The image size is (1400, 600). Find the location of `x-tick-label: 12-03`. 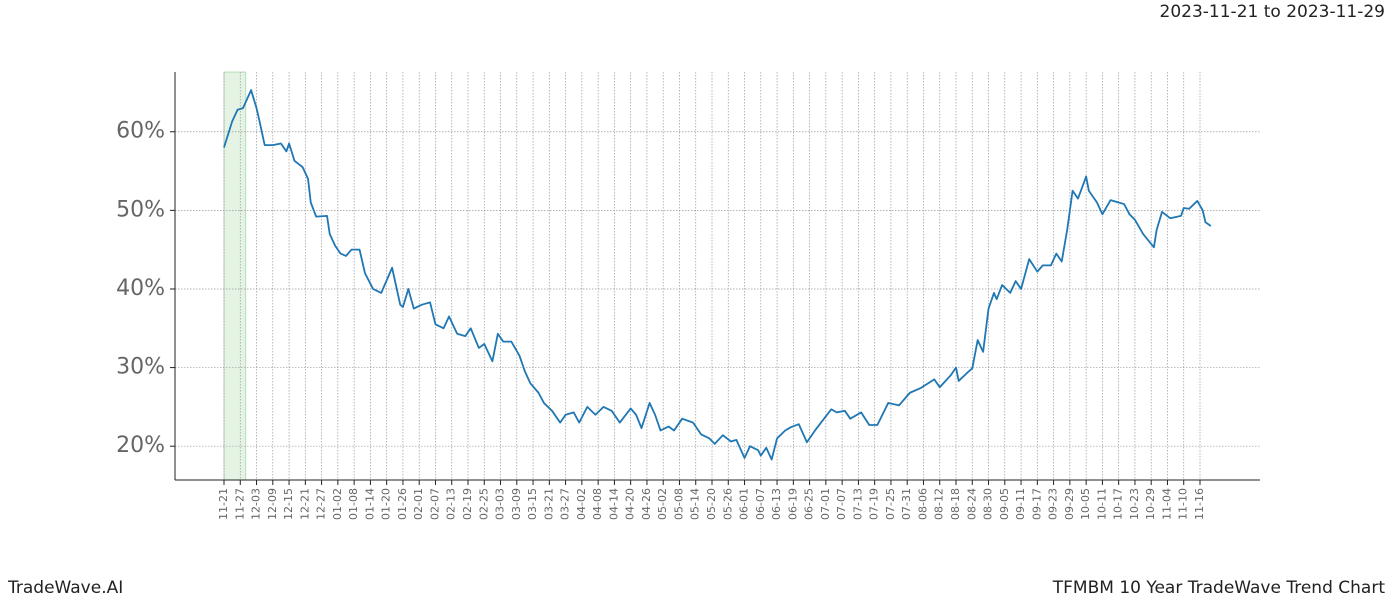

x-tick-label: 12-03 is located at coordinates (256, 504).